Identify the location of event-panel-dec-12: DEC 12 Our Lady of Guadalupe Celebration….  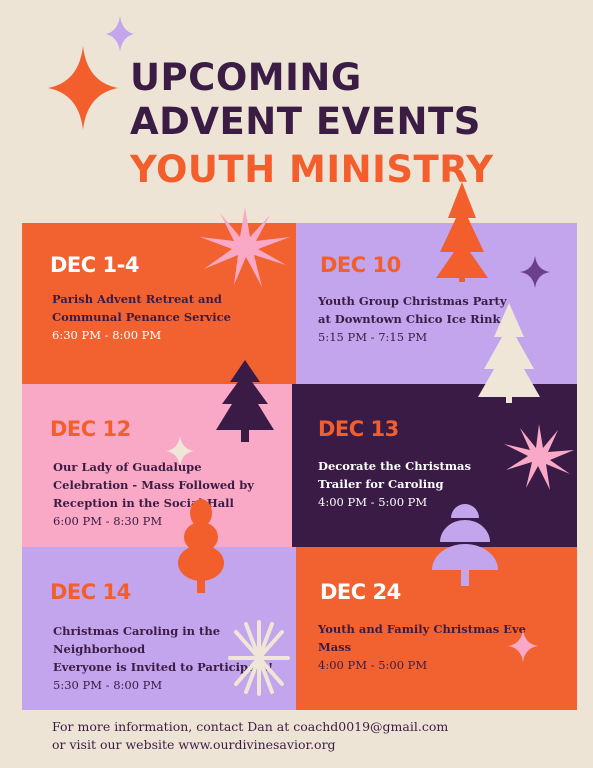
(157, 465).